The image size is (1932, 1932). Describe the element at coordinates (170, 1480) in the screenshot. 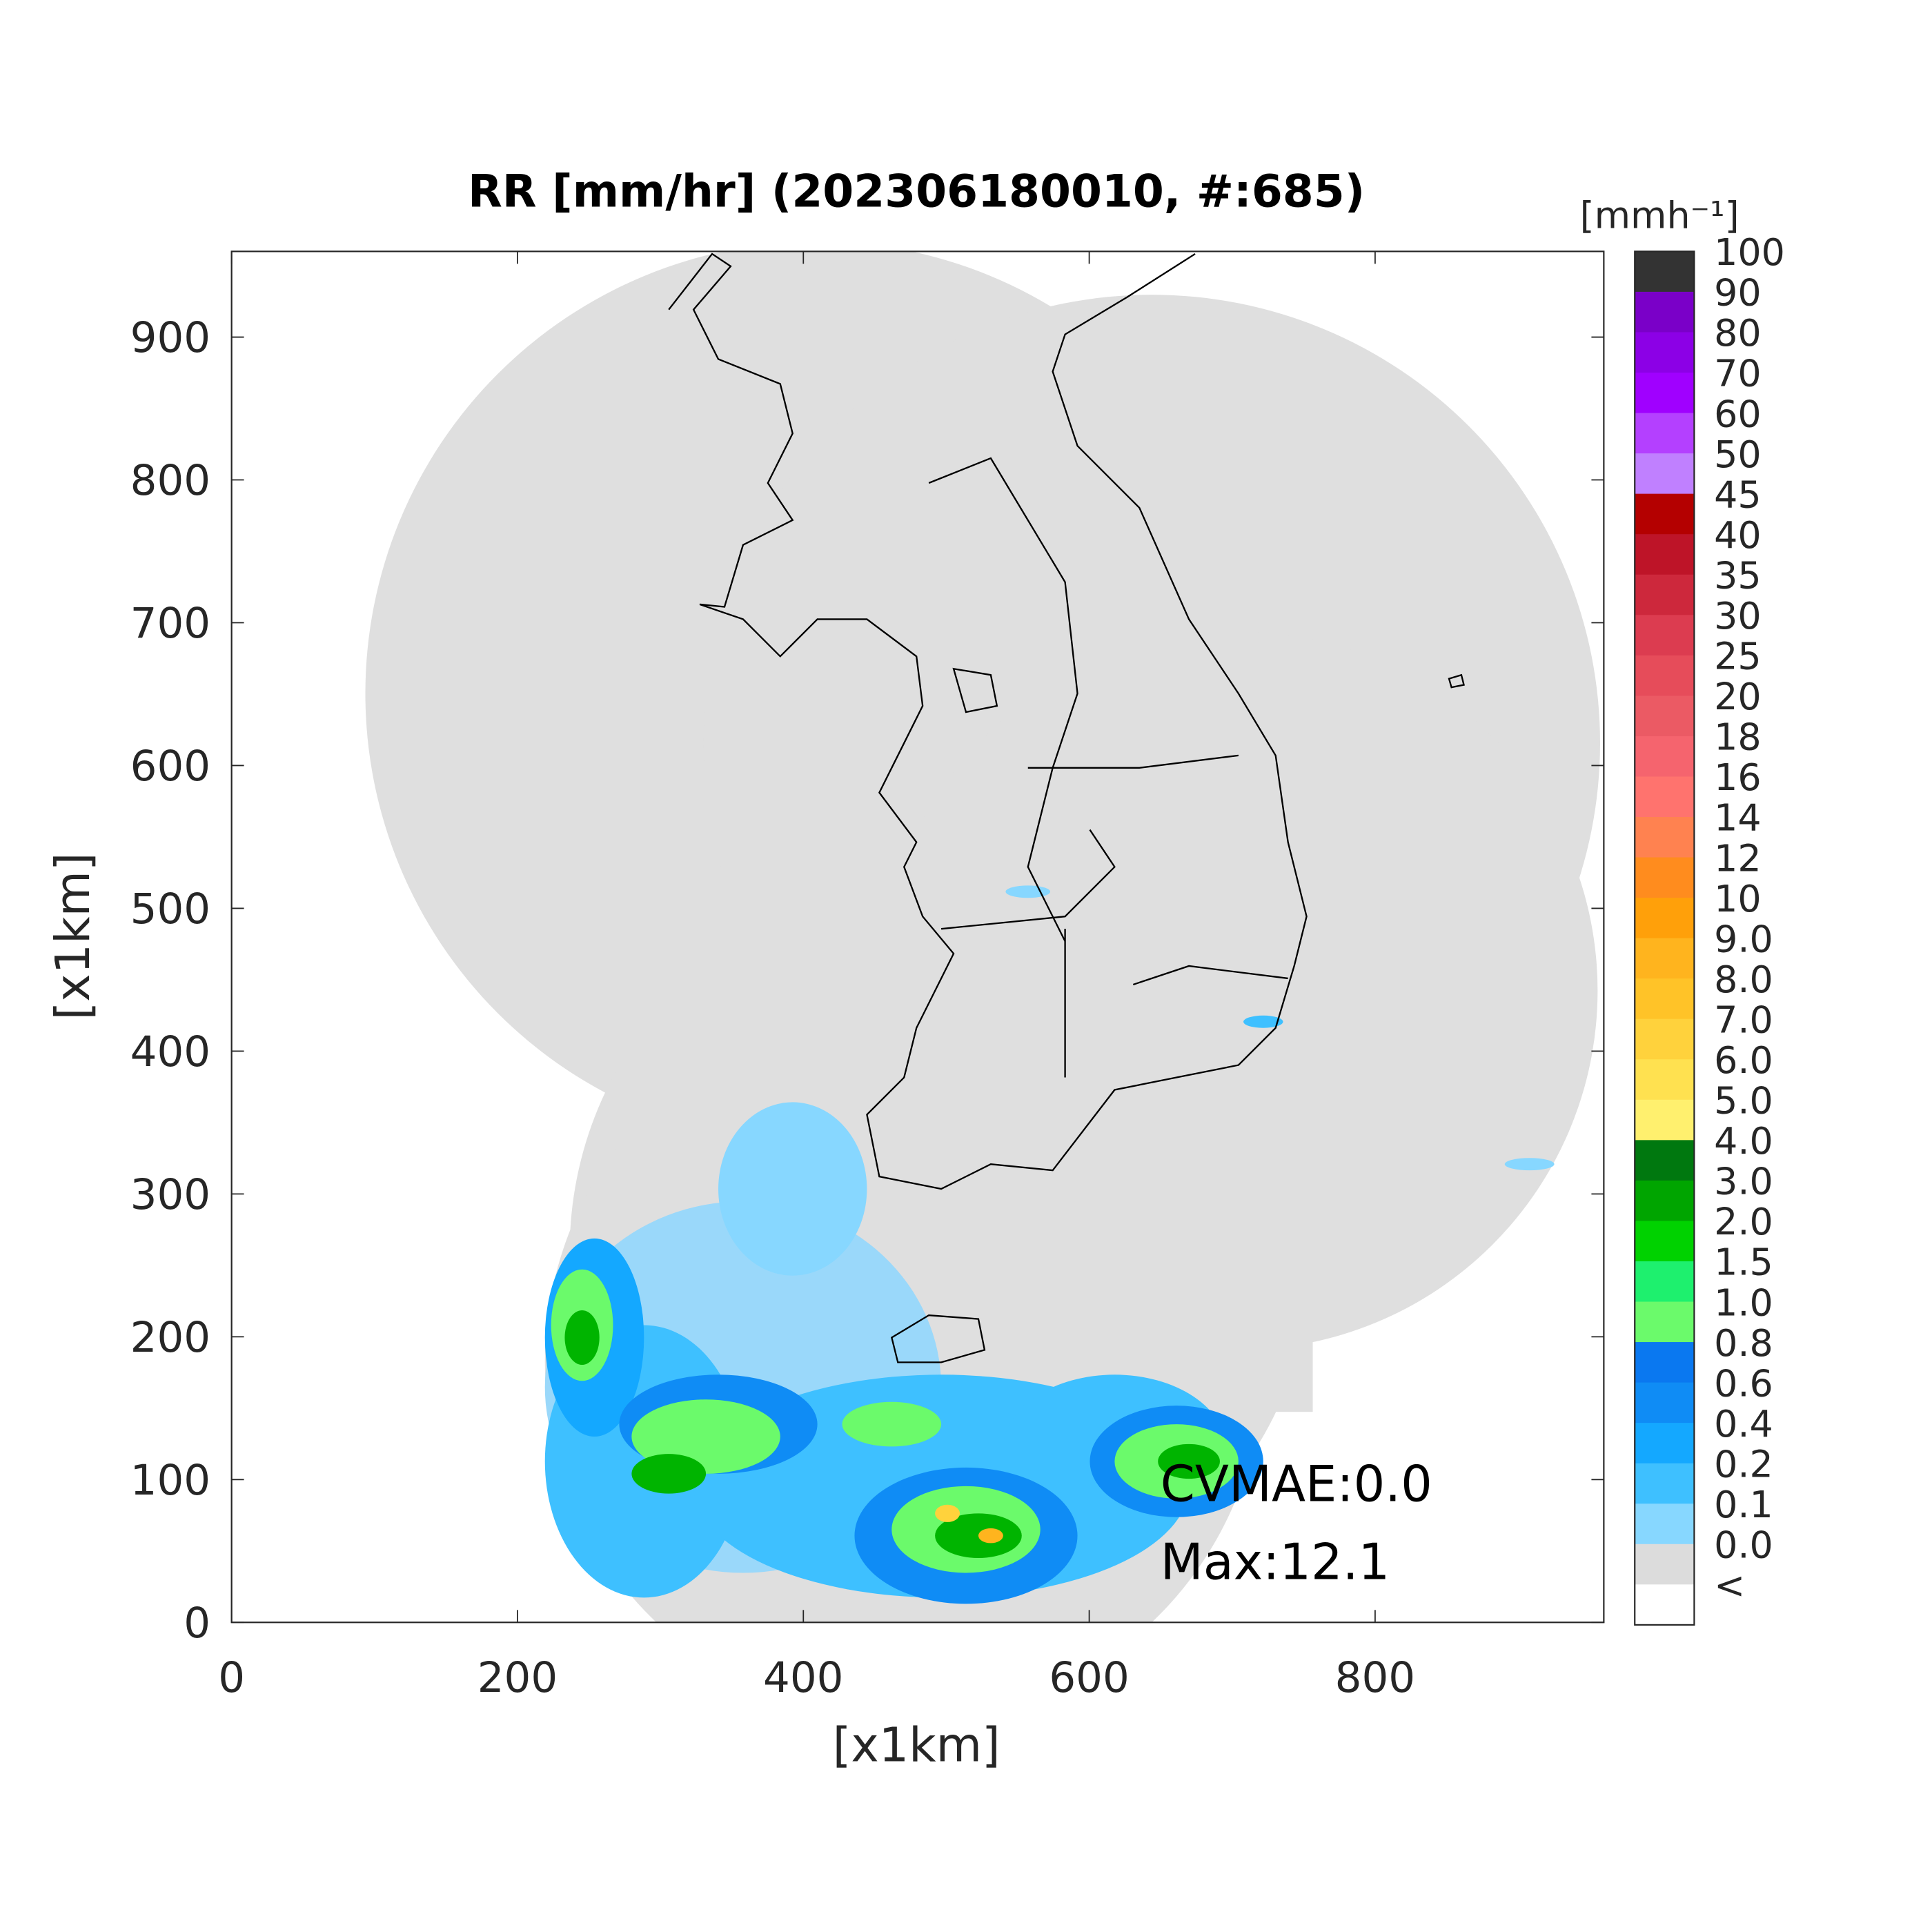

I see `y-tick-label: 100` at that location.